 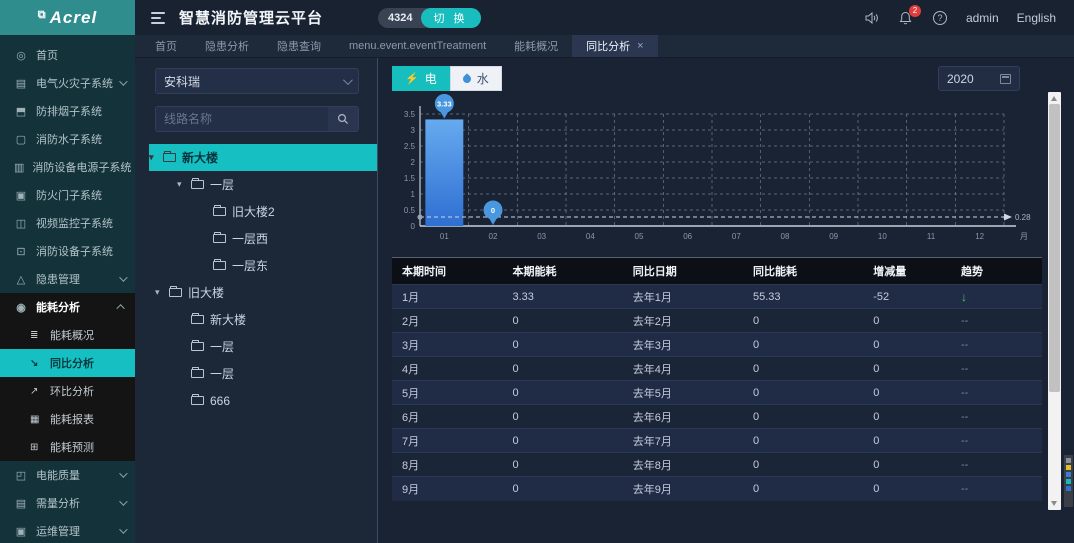 I want to click on tab-close-icon: ×, so click(x=640, y=46).